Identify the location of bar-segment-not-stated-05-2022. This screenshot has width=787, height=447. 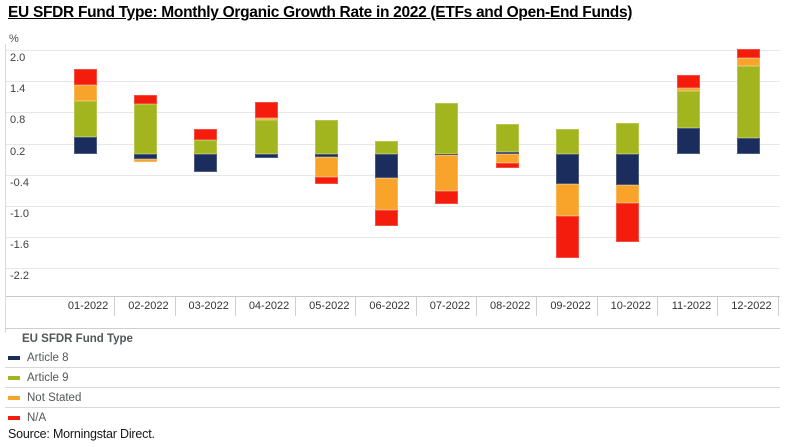
(326, 167).